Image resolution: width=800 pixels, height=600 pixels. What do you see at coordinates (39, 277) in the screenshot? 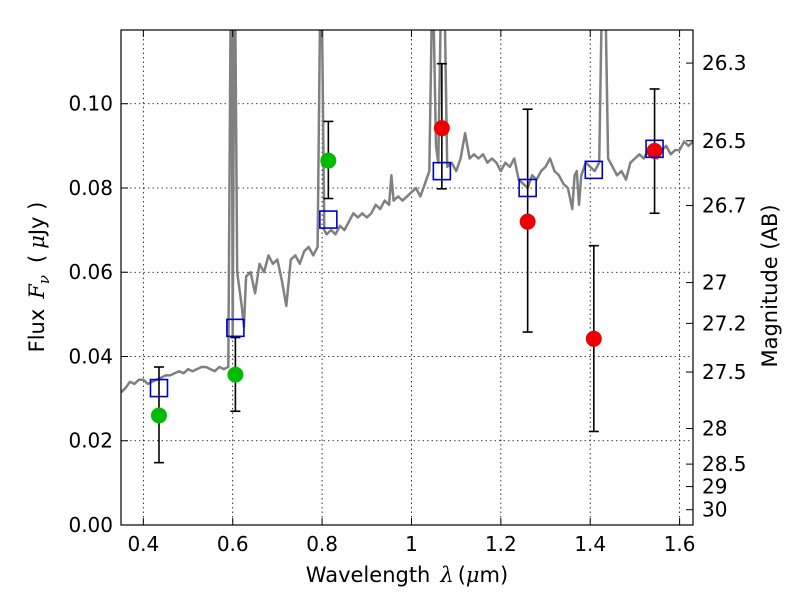
I see `y-axis-title: FluxFν(μJy )` at bounding box center [39, 277].